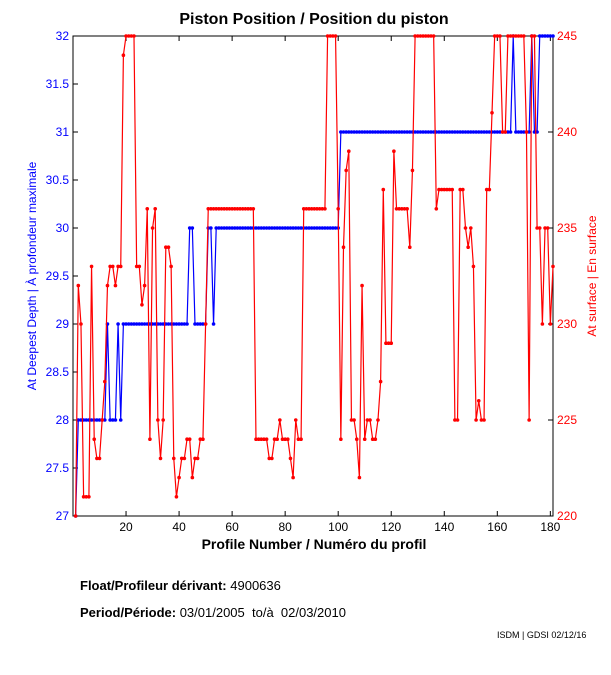 Image resolution: width=611 pixels, height=675 pixels. Describe the element at coordinates (567, 420) in the screenshot. I see `right-y-tick-label: 225` at that location.